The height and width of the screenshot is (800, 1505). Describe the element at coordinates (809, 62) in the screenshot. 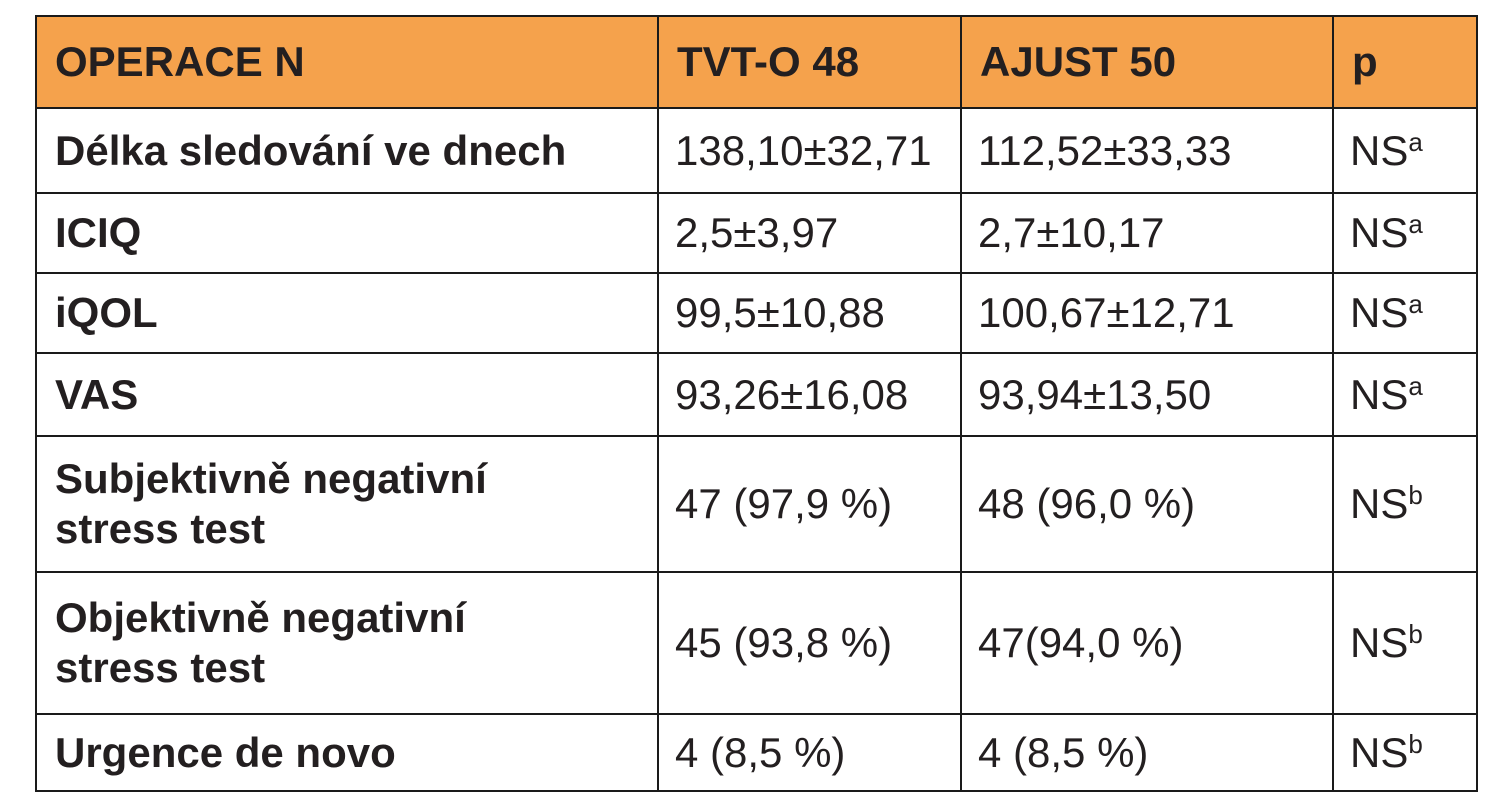

I see `header-tvto: TVT-O 48` at that location.